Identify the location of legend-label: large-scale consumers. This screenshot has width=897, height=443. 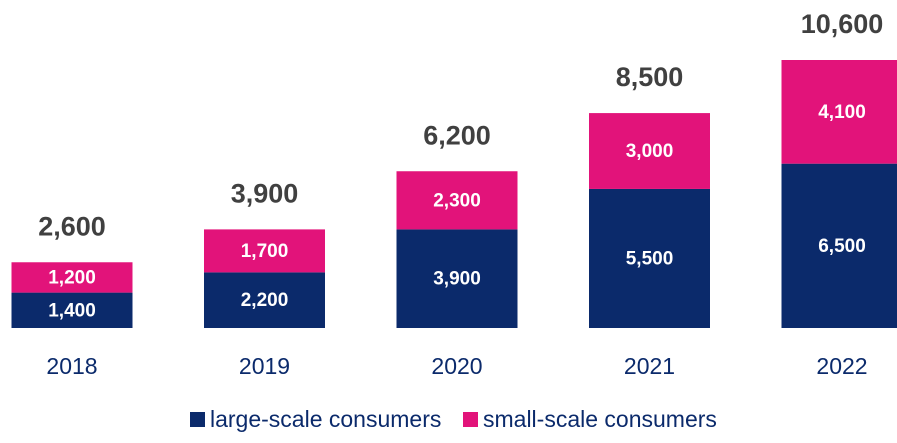
(325, 419).